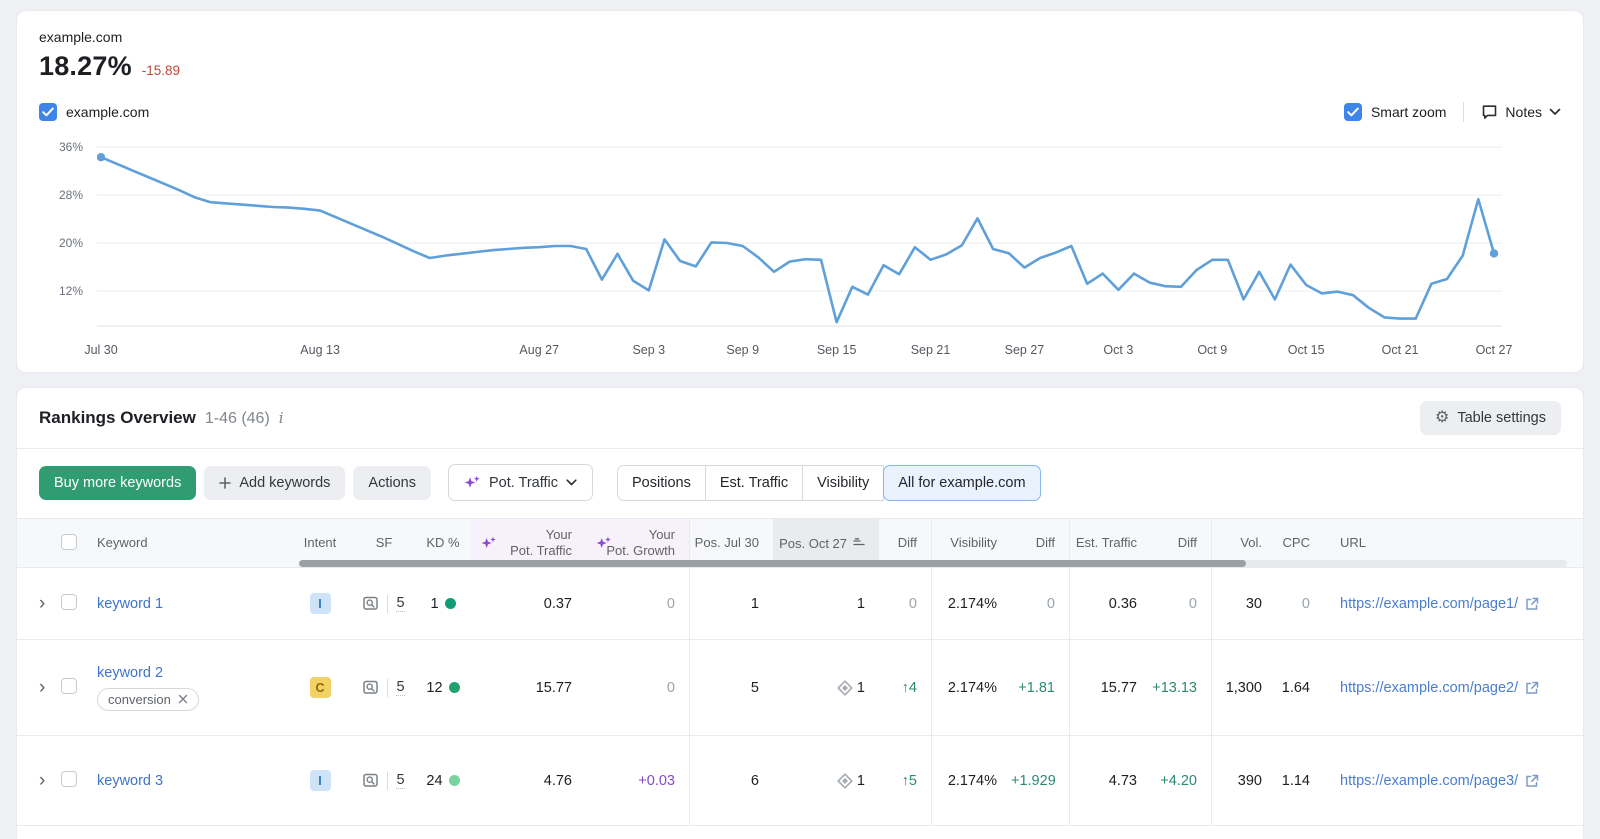 The image size is (1600, 839). I want to click on pot-traffic-value: 15.77, so click(553, 687).